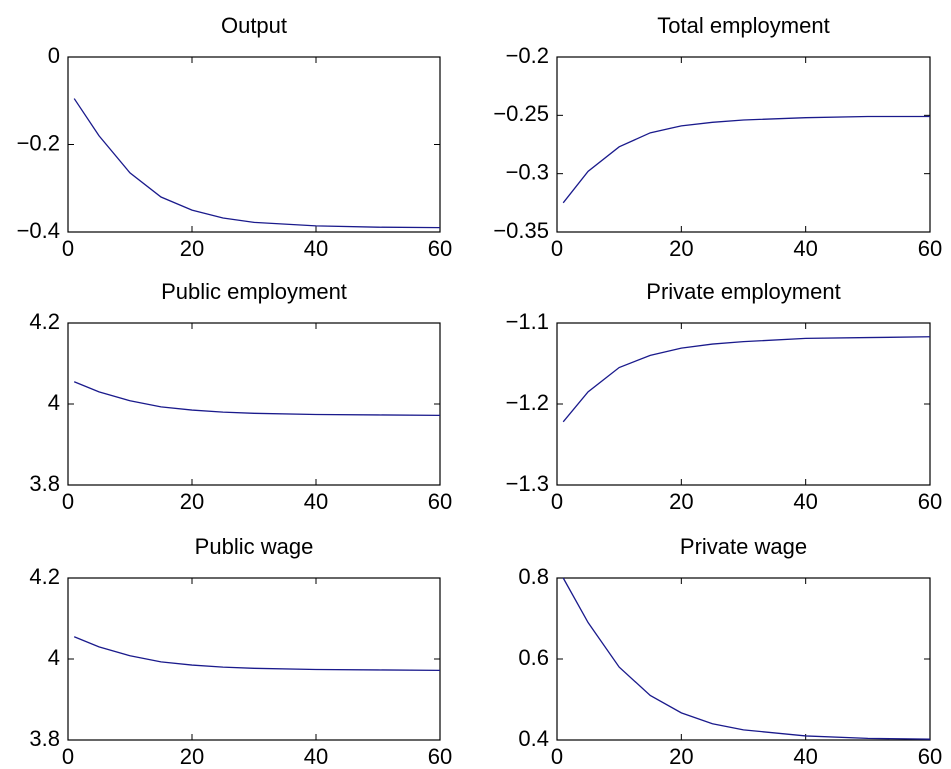  Describe the element at coordinates (527, 483) in the screenshot. I see `y-tick-label: −1.3` at that location.